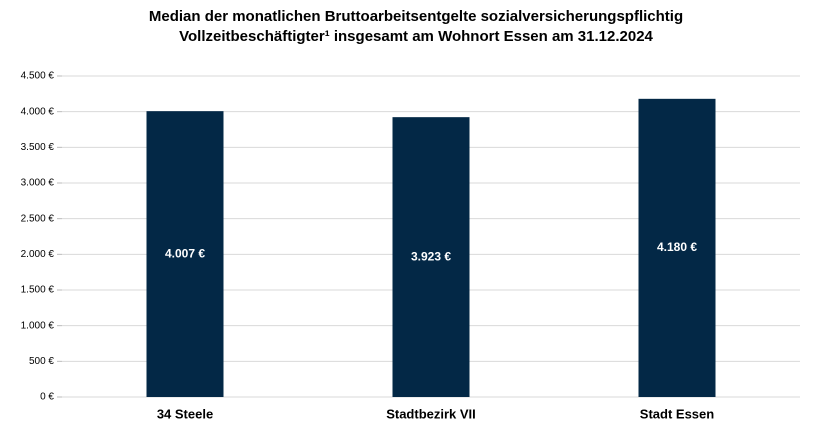 The height and width of the screenshot is (437, 833). Describe the element at coordinates (185, 413) in the screenshot. I see `x-tick-label: 34 Steele` at that location.